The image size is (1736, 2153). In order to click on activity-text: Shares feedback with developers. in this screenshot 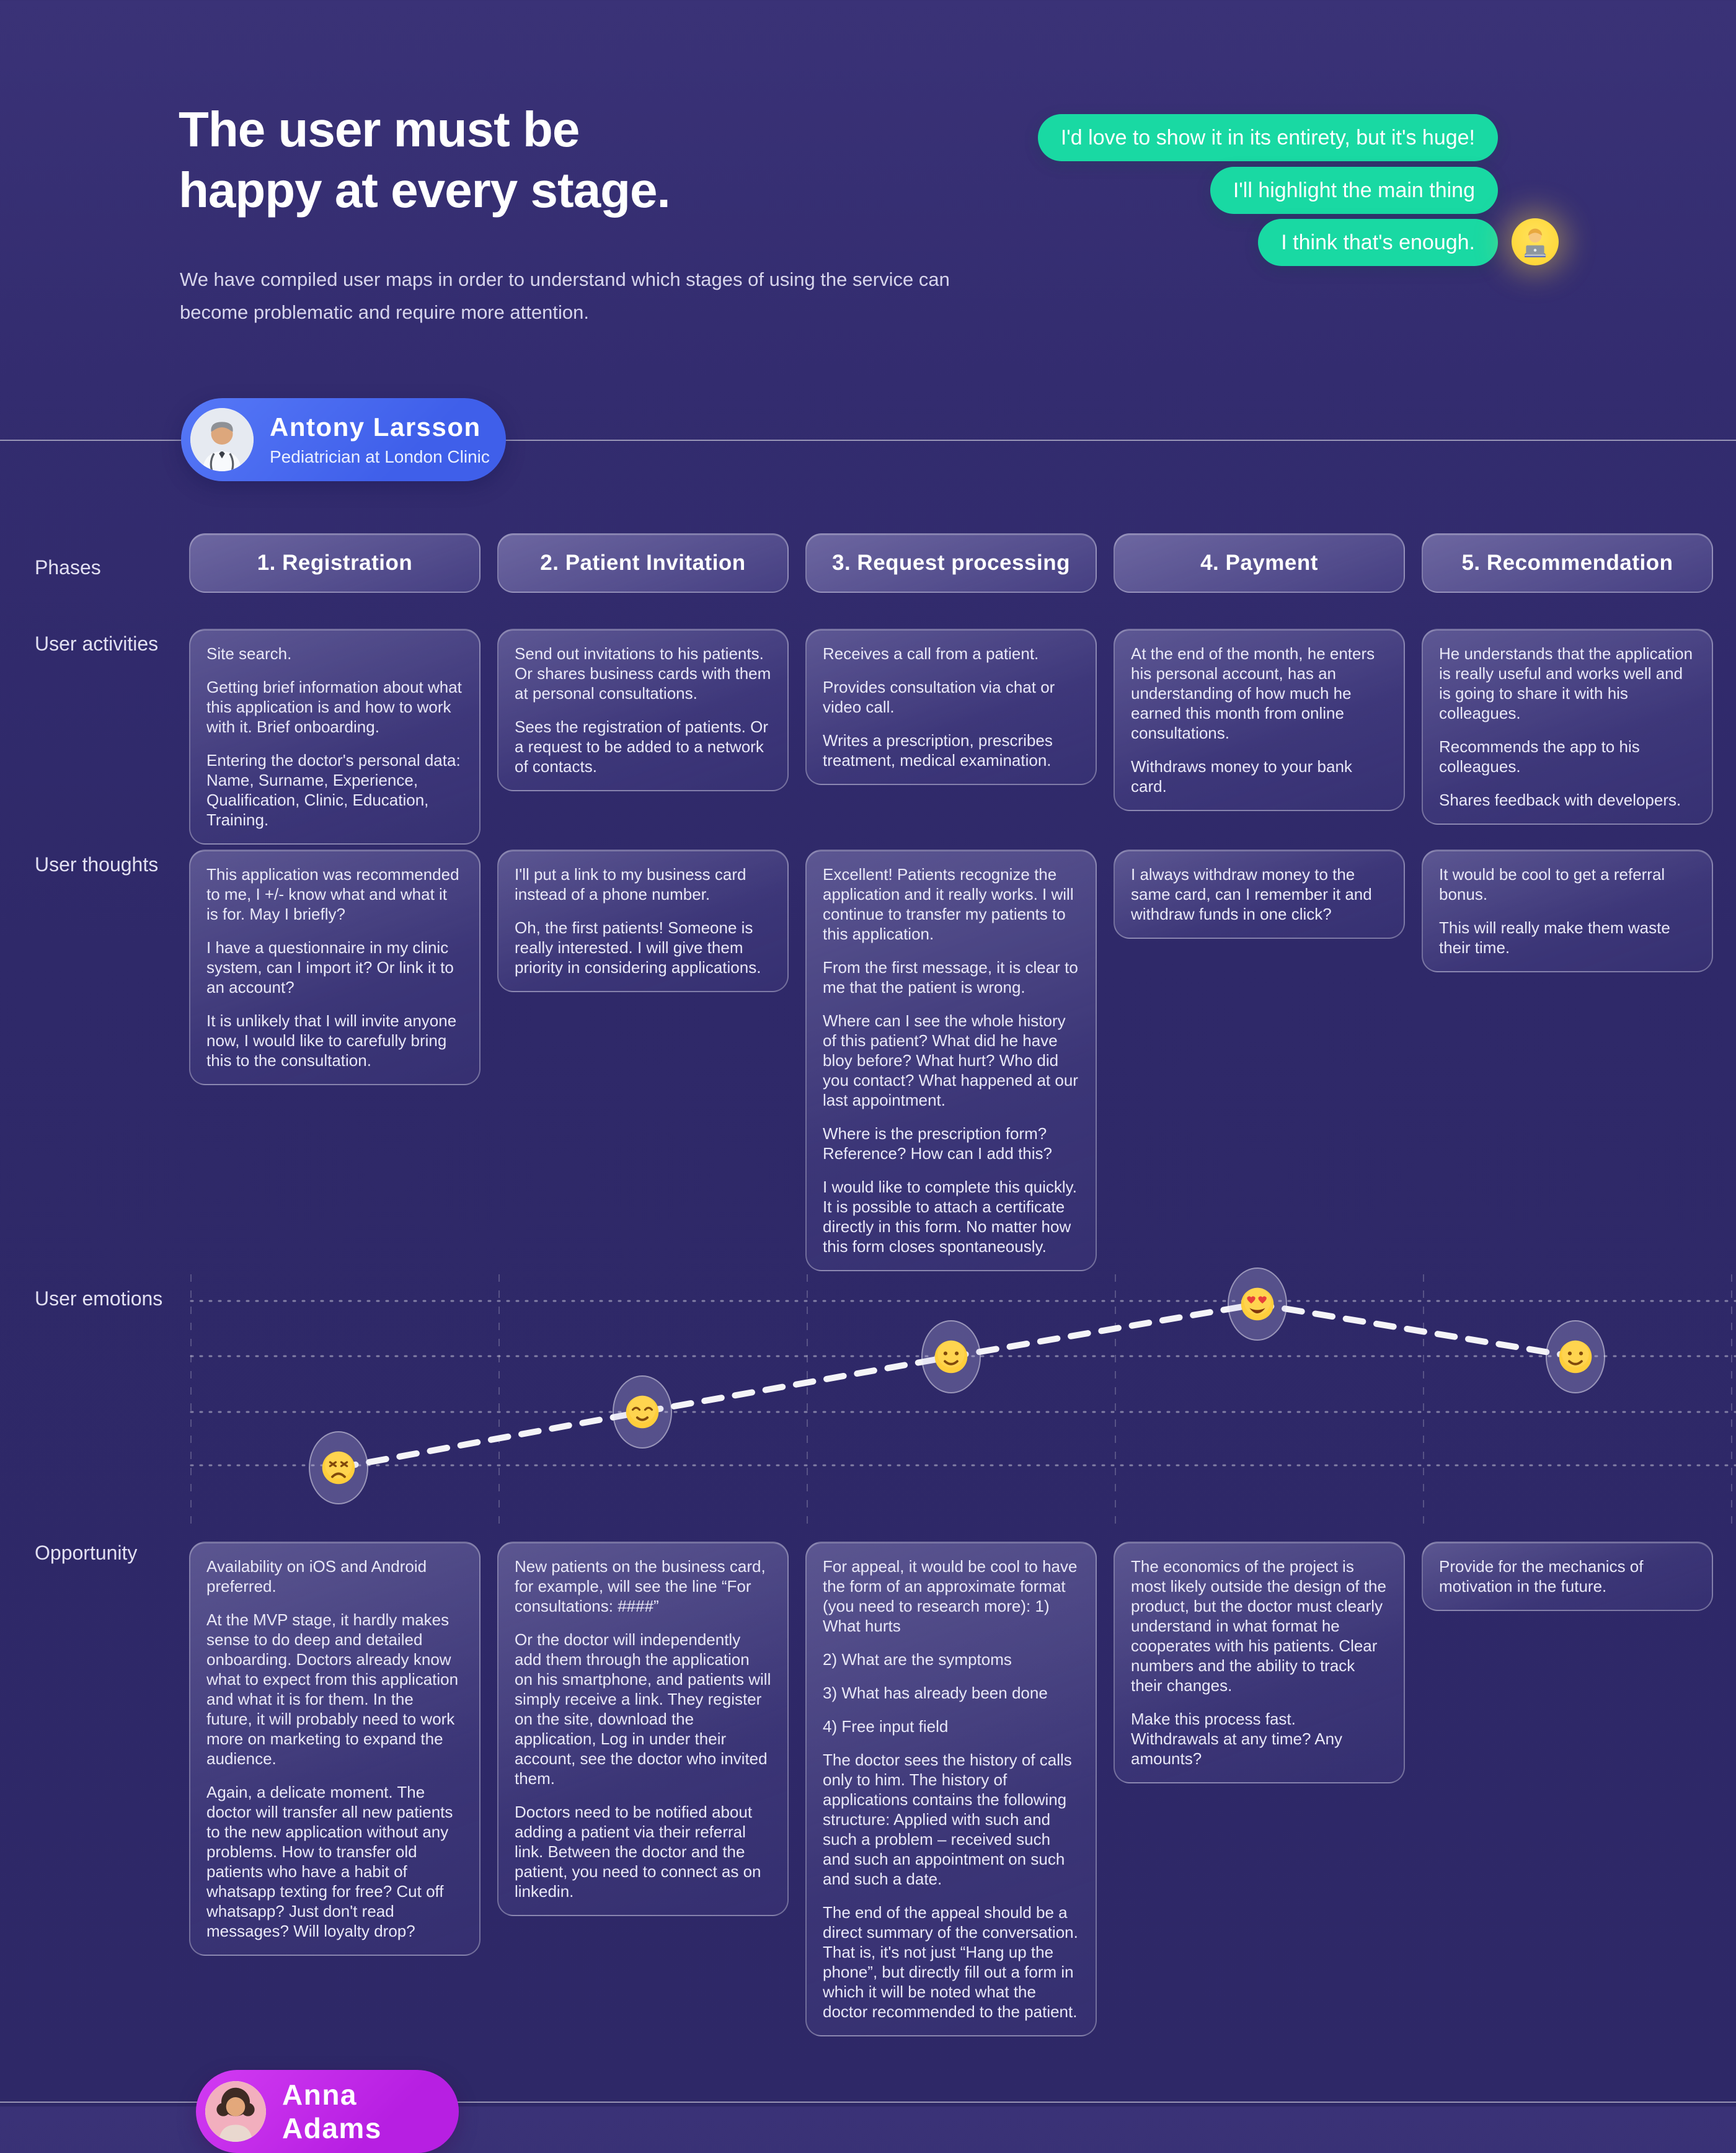, I will do `click(1560, 800)`.